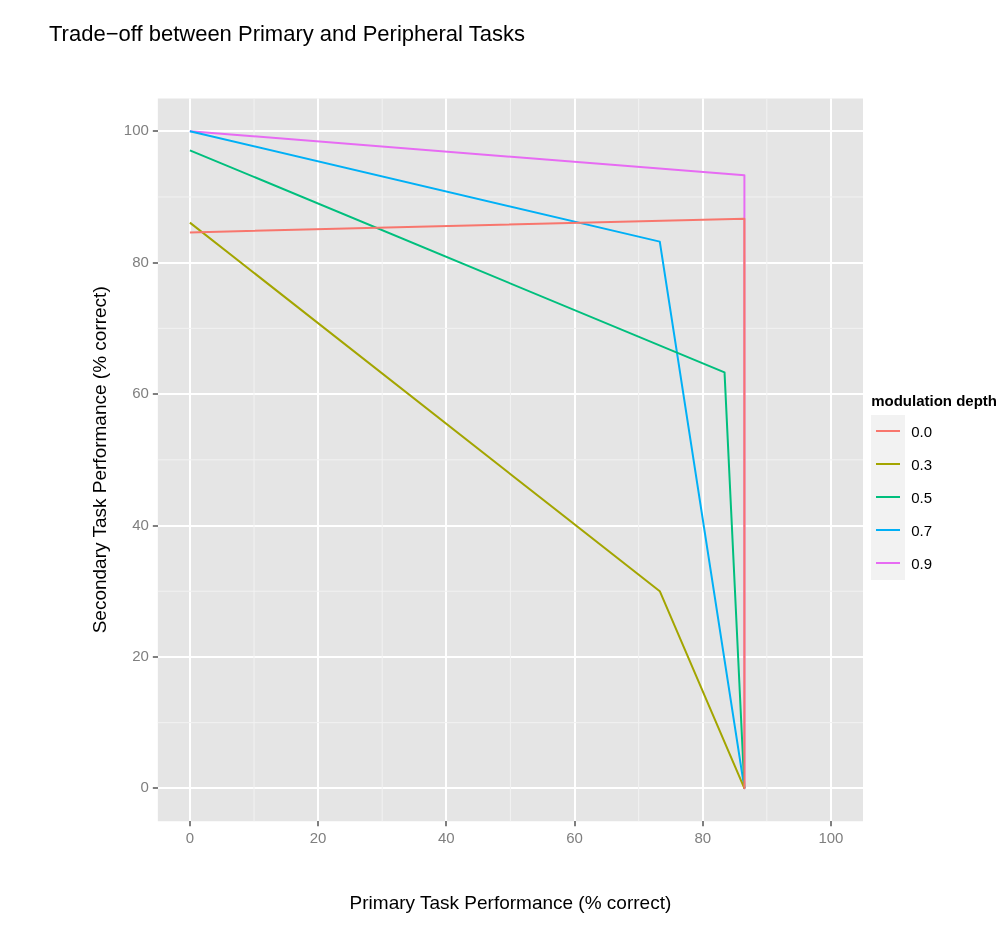 Image resolution: width=1005 pixels, height=931 pixels. I want to click on legend-label: 0.3, so click(922, 464).